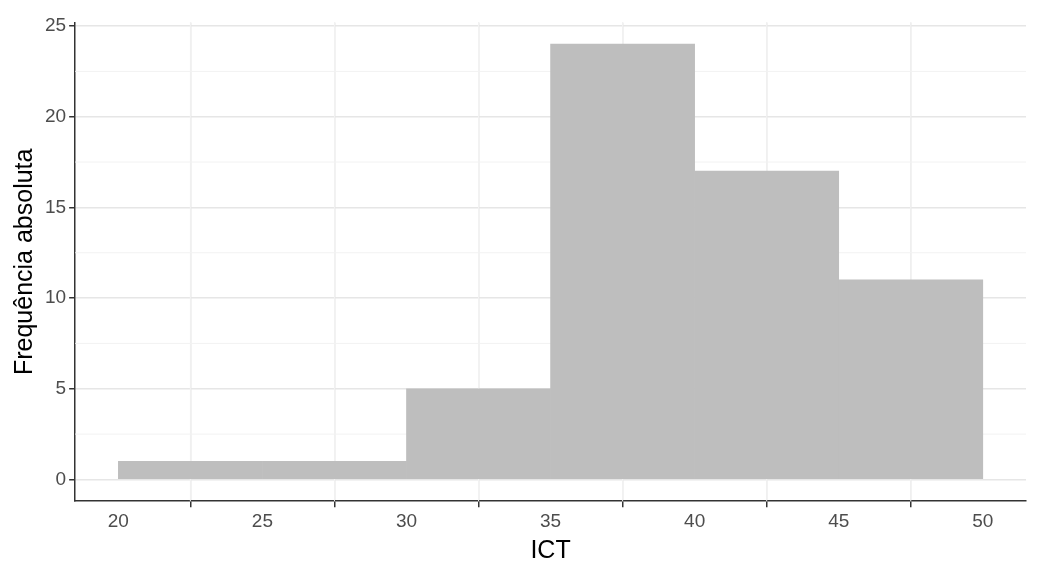  I want to click on x-tick-label: 45, so click(839, 520).